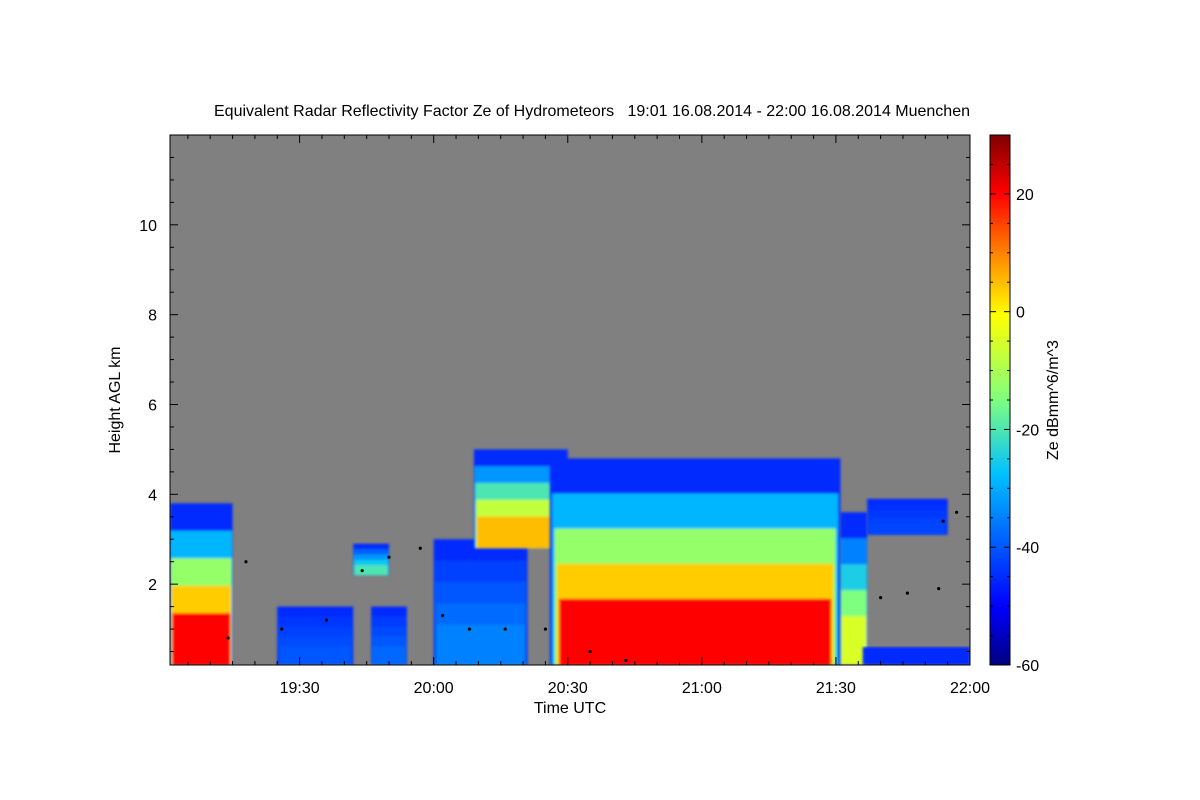  I want to click on y-tick-label: 6, so click(152, 405).